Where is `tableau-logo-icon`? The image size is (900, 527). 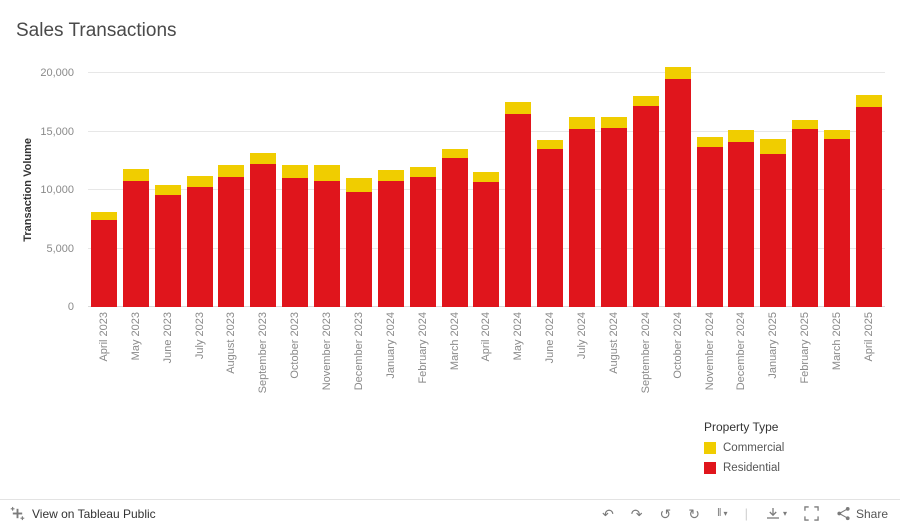 tableau-logo-icon is located at coordinates (17, 513).